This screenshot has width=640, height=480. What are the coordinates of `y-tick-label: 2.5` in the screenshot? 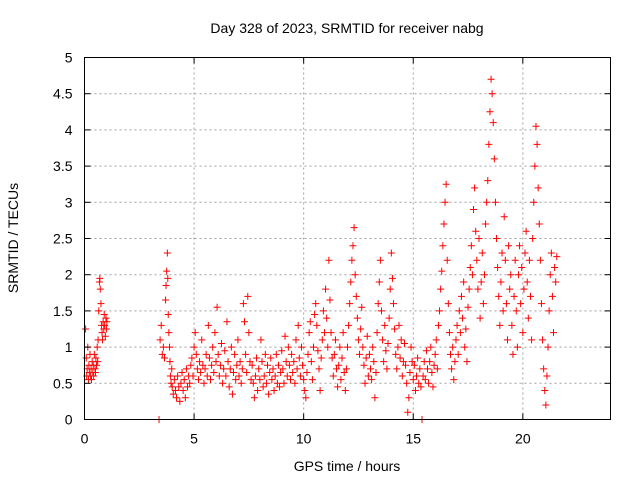 It's located at (63, 239).